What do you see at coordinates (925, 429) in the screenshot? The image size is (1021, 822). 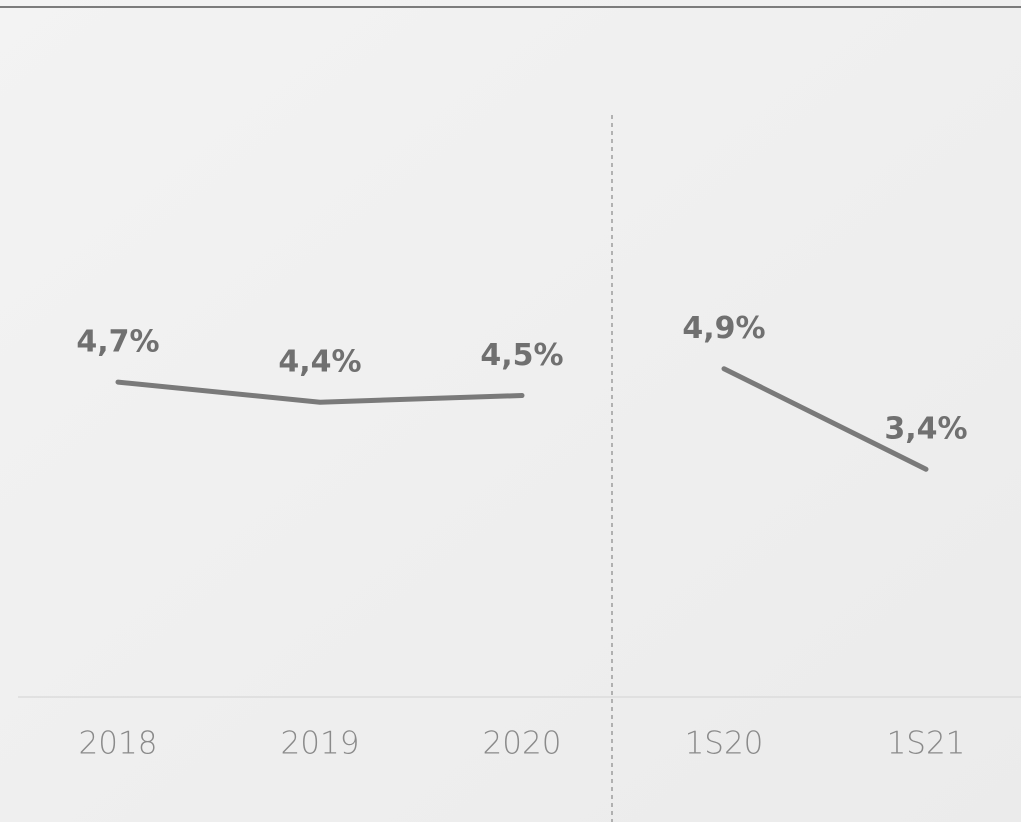 I see `value-label: 3,4%` at bounding box center [925, 429].